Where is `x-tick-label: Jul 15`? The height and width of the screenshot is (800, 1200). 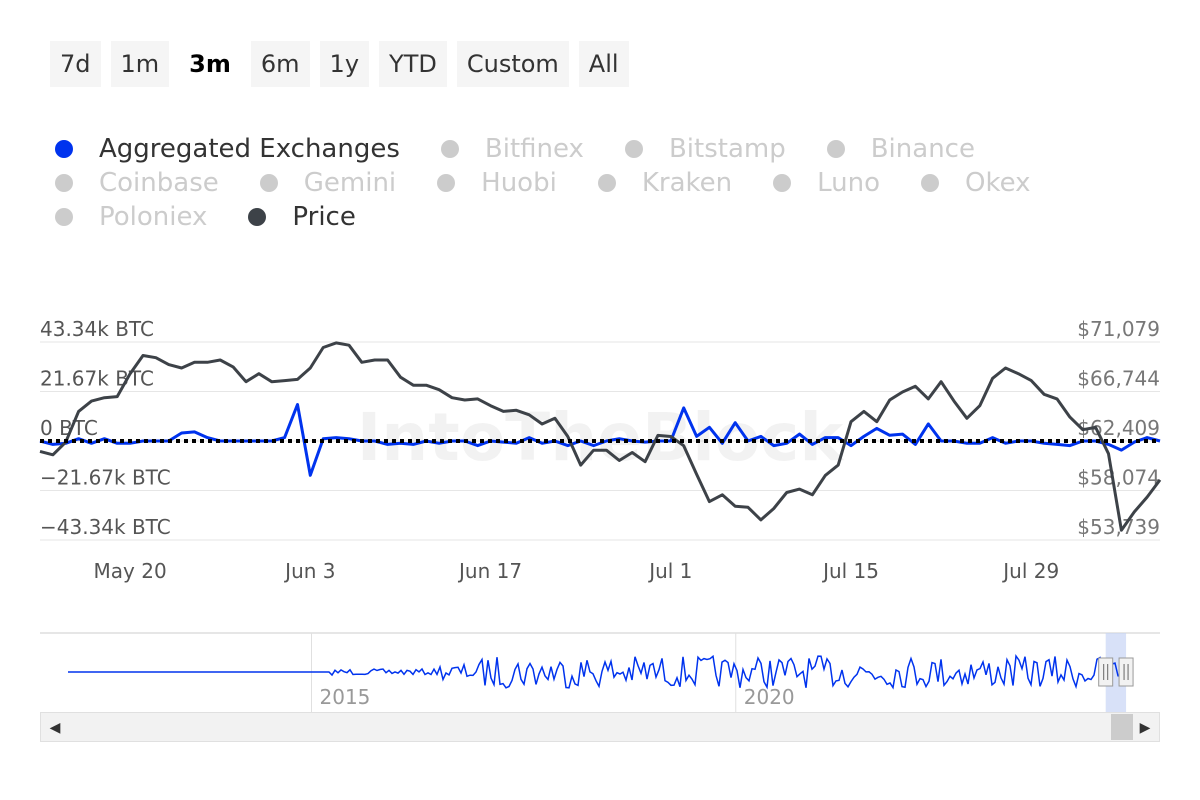
x-tick-label: Jul 15 is located at coordinates (850, 571).